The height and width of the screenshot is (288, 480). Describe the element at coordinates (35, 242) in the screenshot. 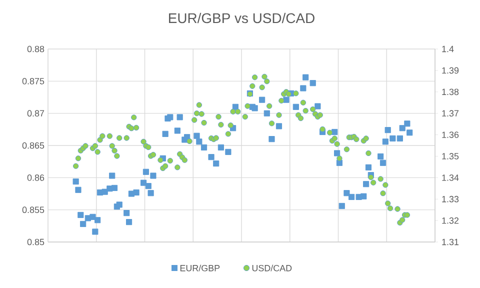

I see `y-tick-label: 0.85` at that location.